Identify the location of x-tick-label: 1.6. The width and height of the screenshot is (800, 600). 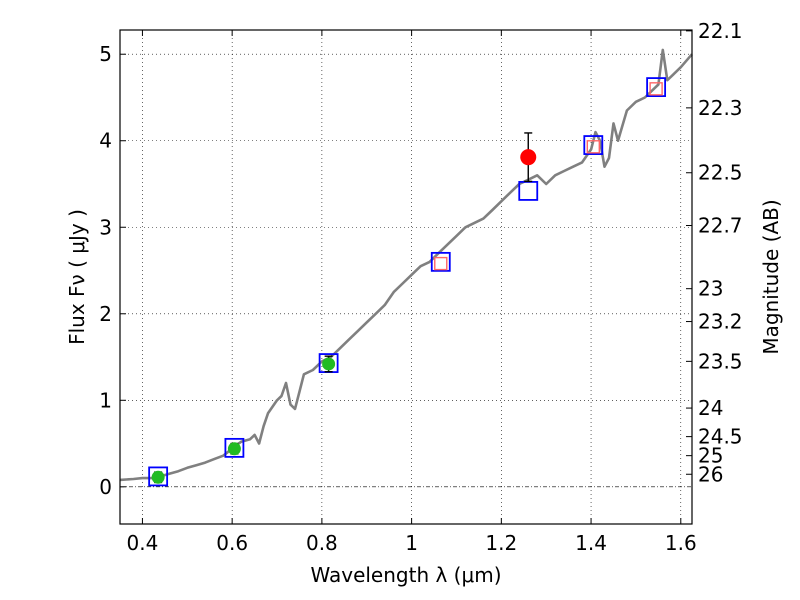
(681, 543).